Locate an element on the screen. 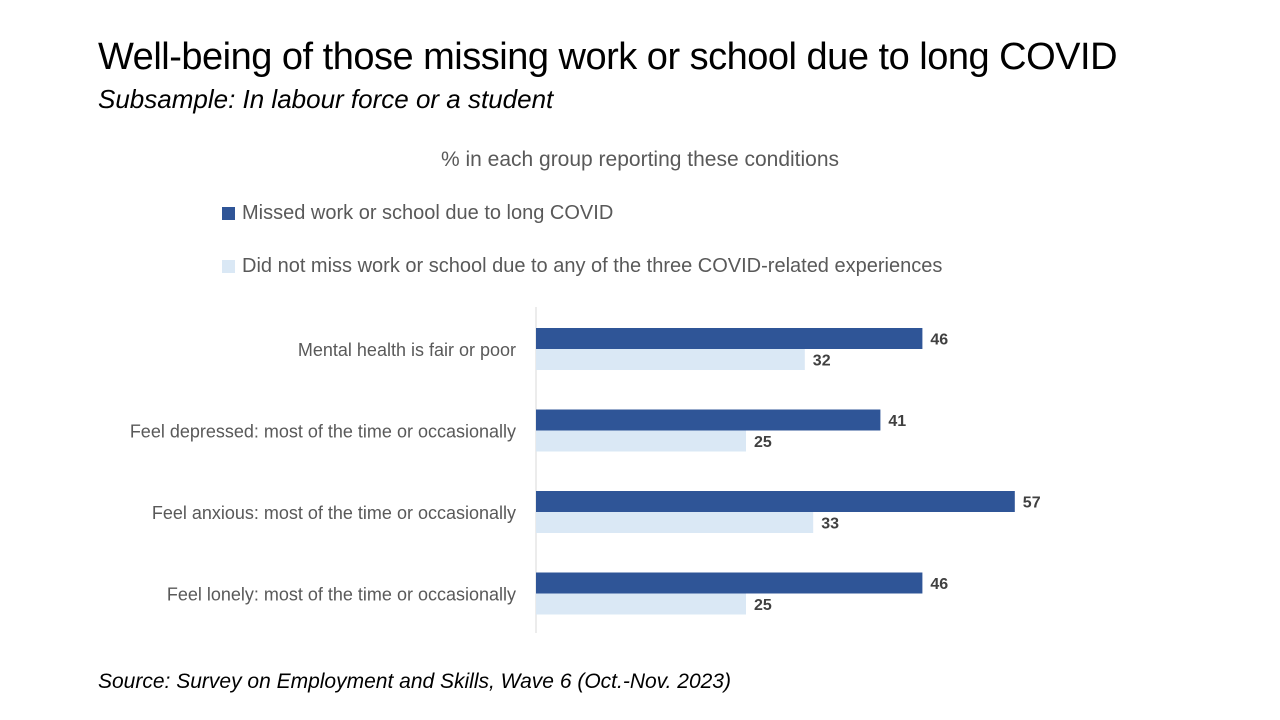  legend-item-missed: Missed work or school due to long COVID is located at coordinates (417, 213).